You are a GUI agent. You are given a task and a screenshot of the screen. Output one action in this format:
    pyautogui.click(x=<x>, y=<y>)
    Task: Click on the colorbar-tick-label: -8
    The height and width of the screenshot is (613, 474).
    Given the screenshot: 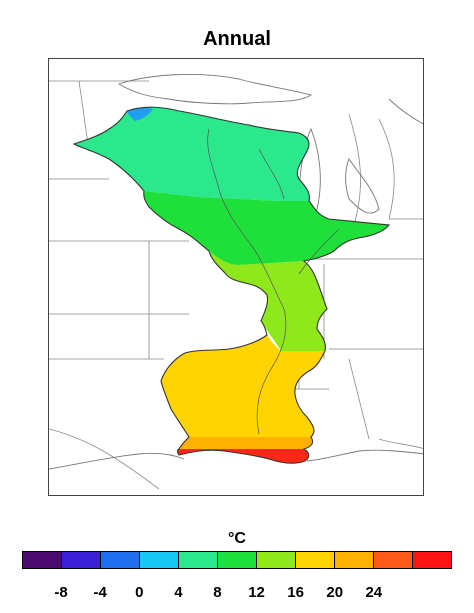 What is the action you would take?
    pyautogui.click(x=61, y=592)
    